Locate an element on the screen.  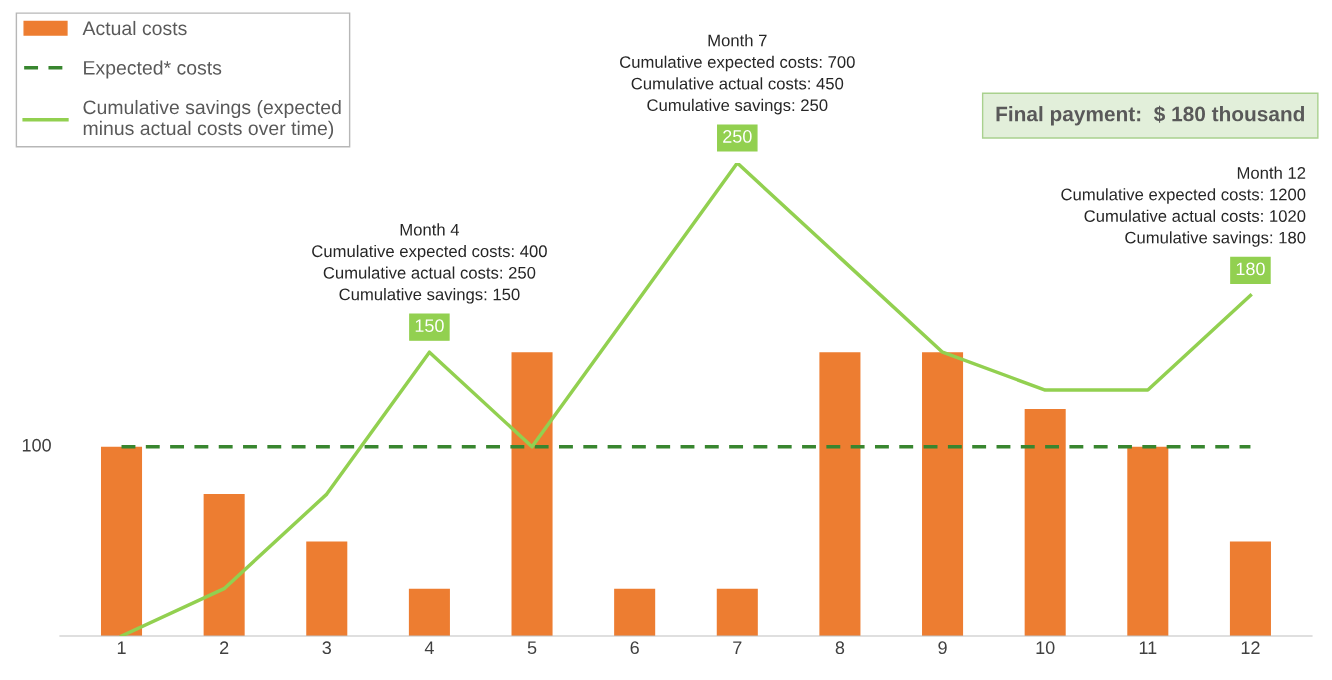
x-tick-label: 1 is located at coordinates (121, 647).